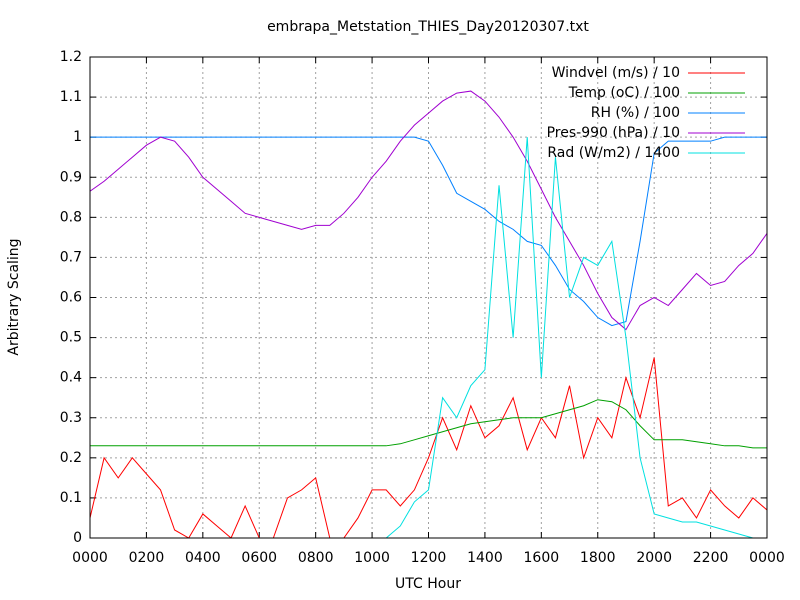 The image size is (800, 600). What do you see at coordinates (372, 558) in the screenshot?
I see `x-tick-label: 1000` at bounding box center [372, 558].